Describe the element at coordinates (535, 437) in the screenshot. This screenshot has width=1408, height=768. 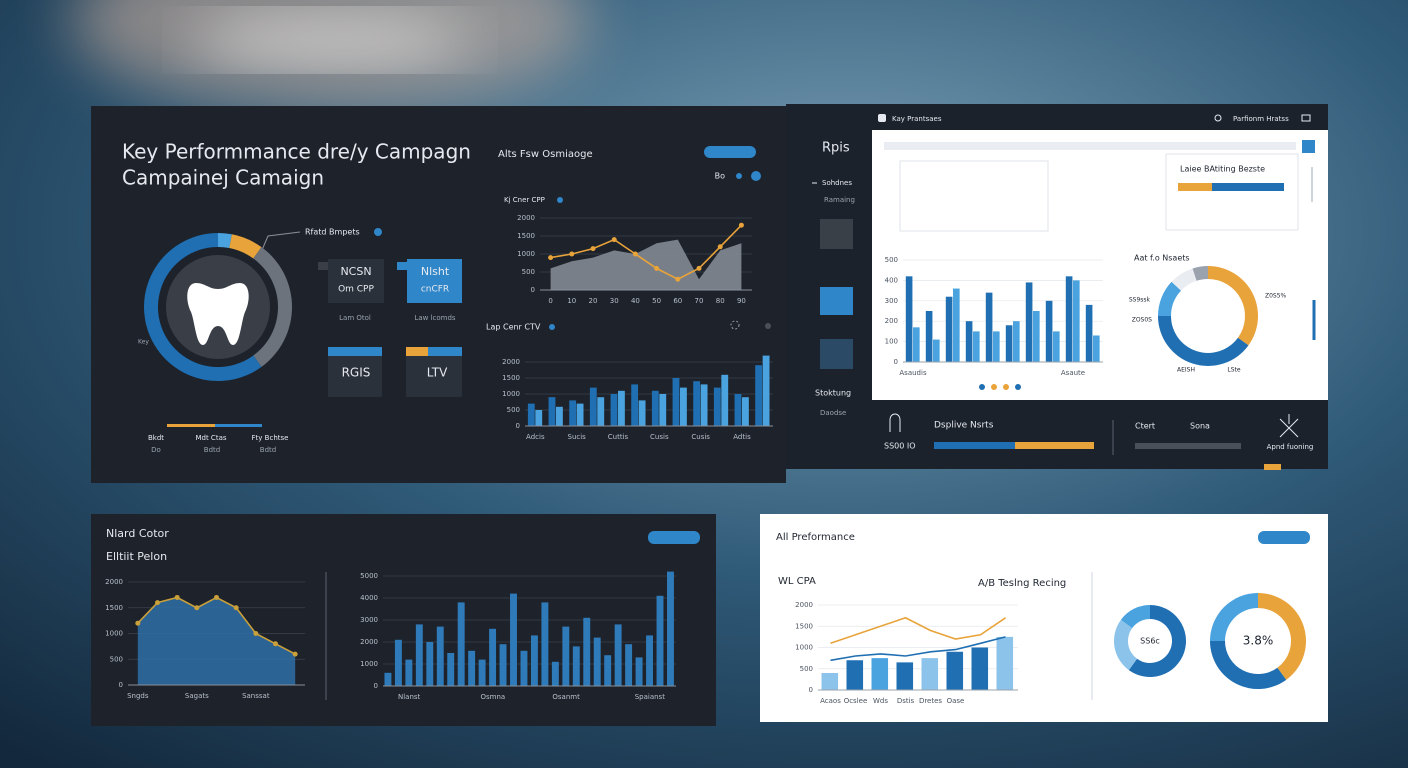
I see `x-tick-label: Adcis` at that location.